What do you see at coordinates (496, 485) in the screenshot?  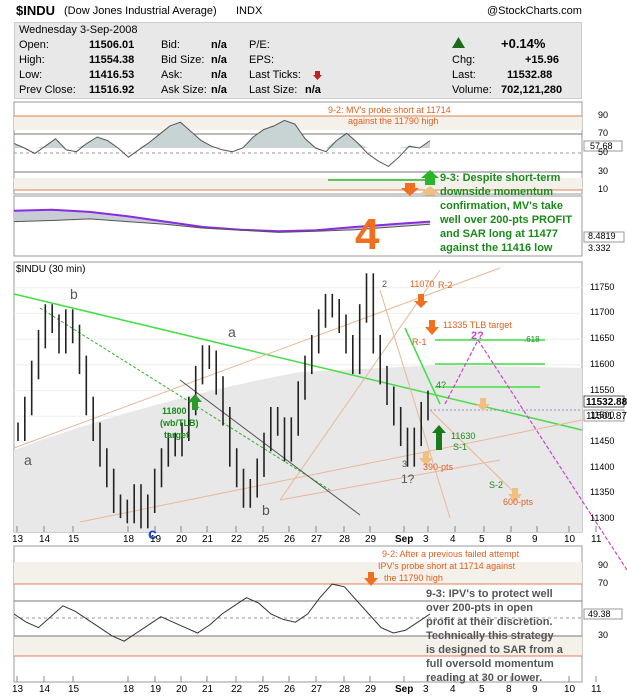 I see `annotation-text: S-2` at bounding box center [496, 485].